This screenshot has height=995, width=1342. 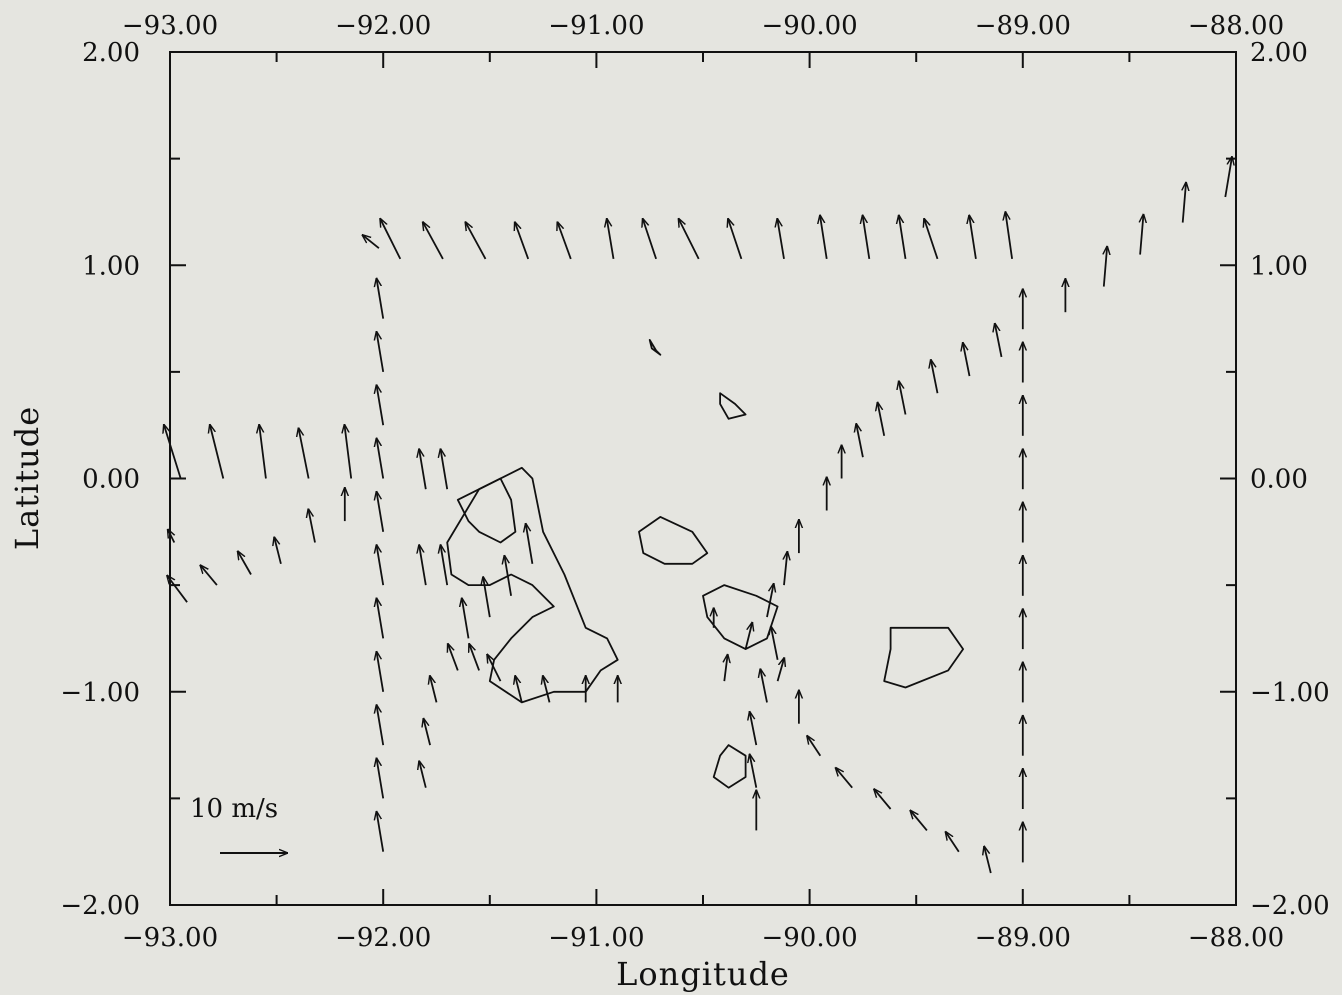 I want to click on x-tick-label-bottom: −90.00, so click(x=809, y=938).